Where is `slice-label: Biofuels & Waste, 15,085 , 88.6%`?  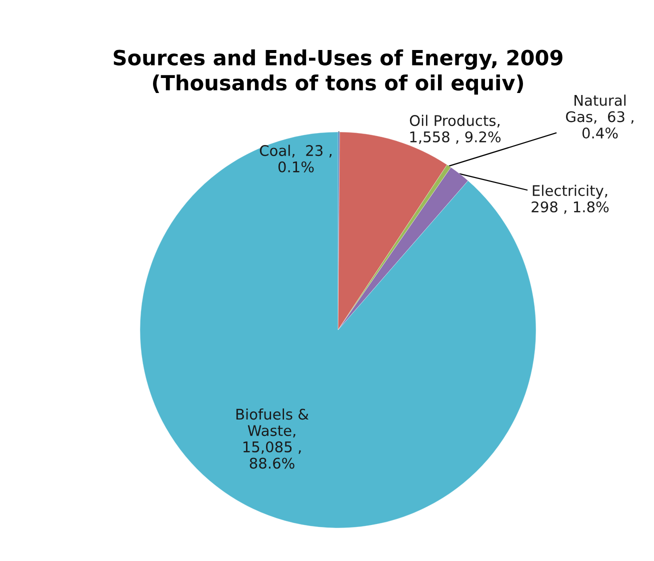 slice-label: Biofuels & Waste, 15,085 , 88.6% is located at coordinates (272, 438).